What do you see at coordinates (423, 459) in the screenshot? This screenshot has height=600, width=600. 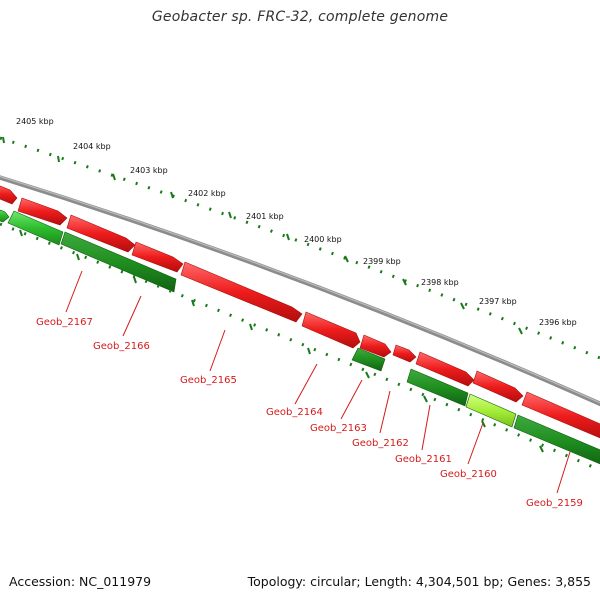 I see `gene-label: Geob_2161` at bounding box center [423, 459].